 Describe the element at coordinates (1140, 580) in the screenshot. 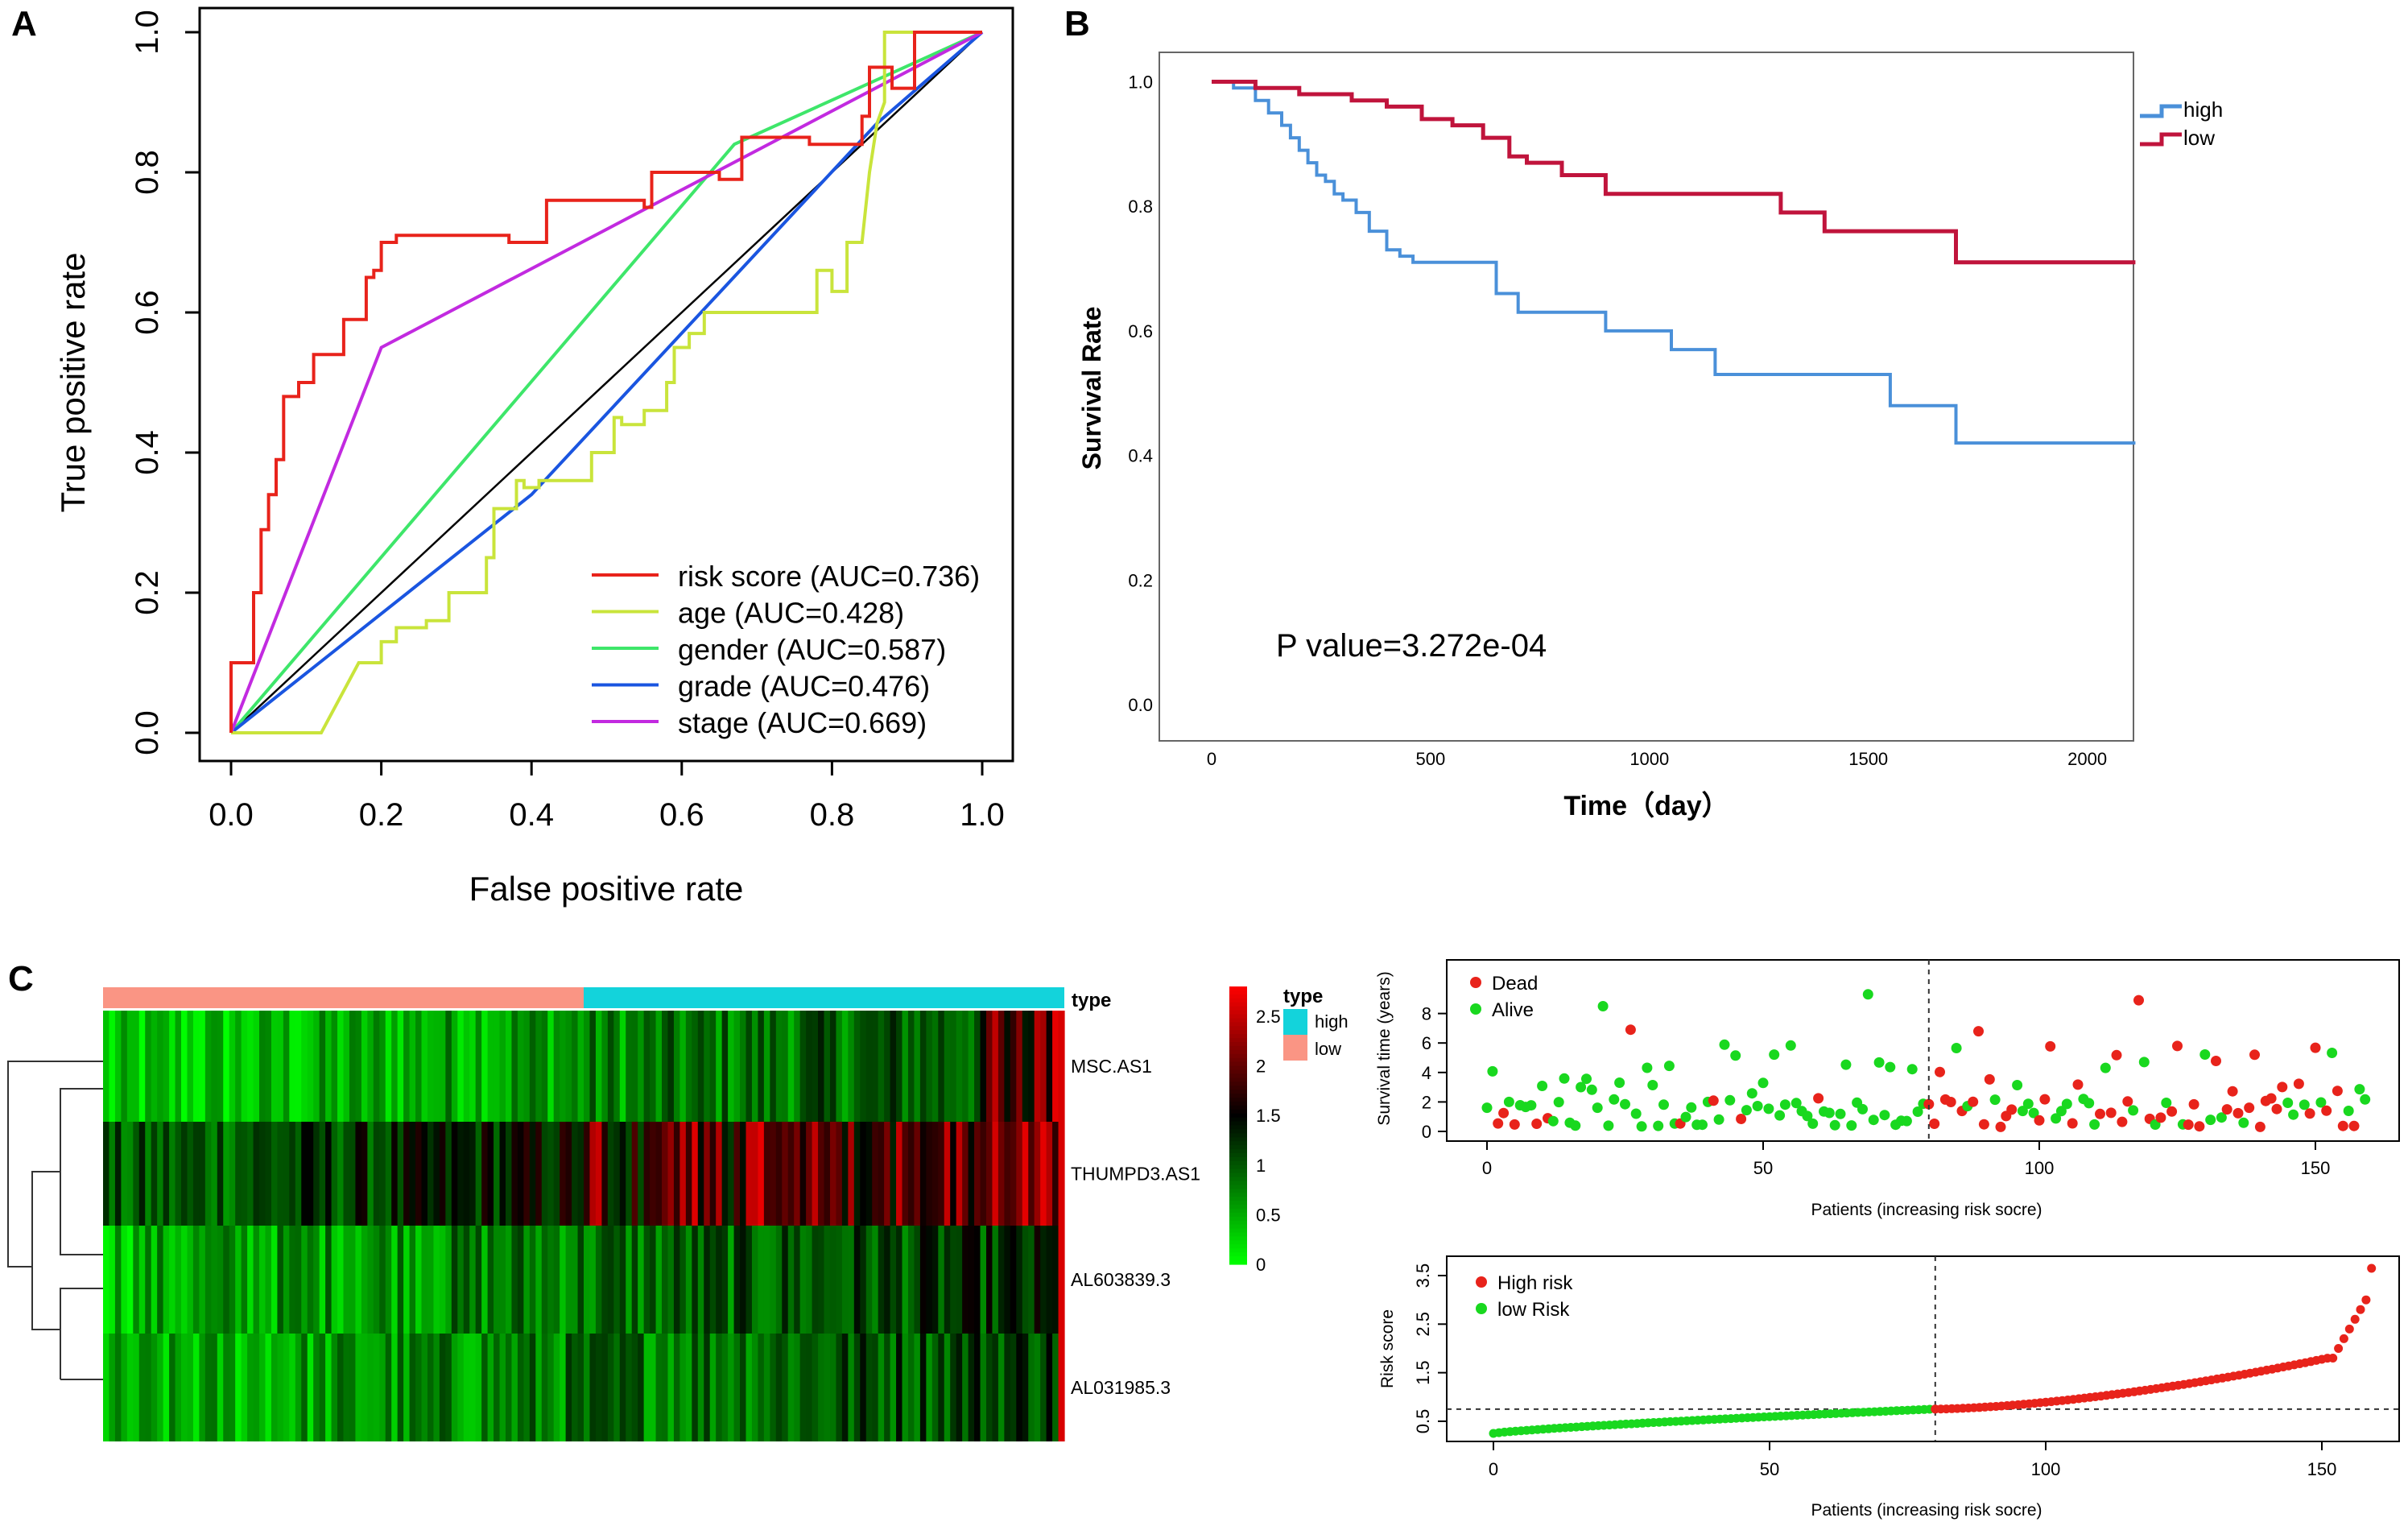

I see `km-y-tick-label: 0.2` at that location.